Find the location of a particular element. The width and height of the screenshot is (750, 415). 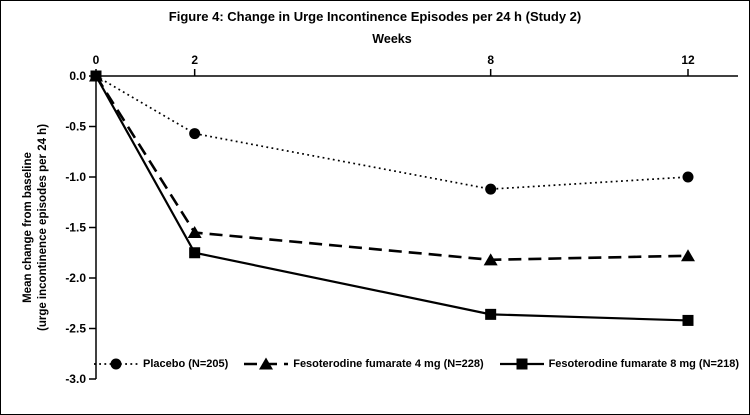

y-tick-label: -3.0 is located at coordinates (75, 379).